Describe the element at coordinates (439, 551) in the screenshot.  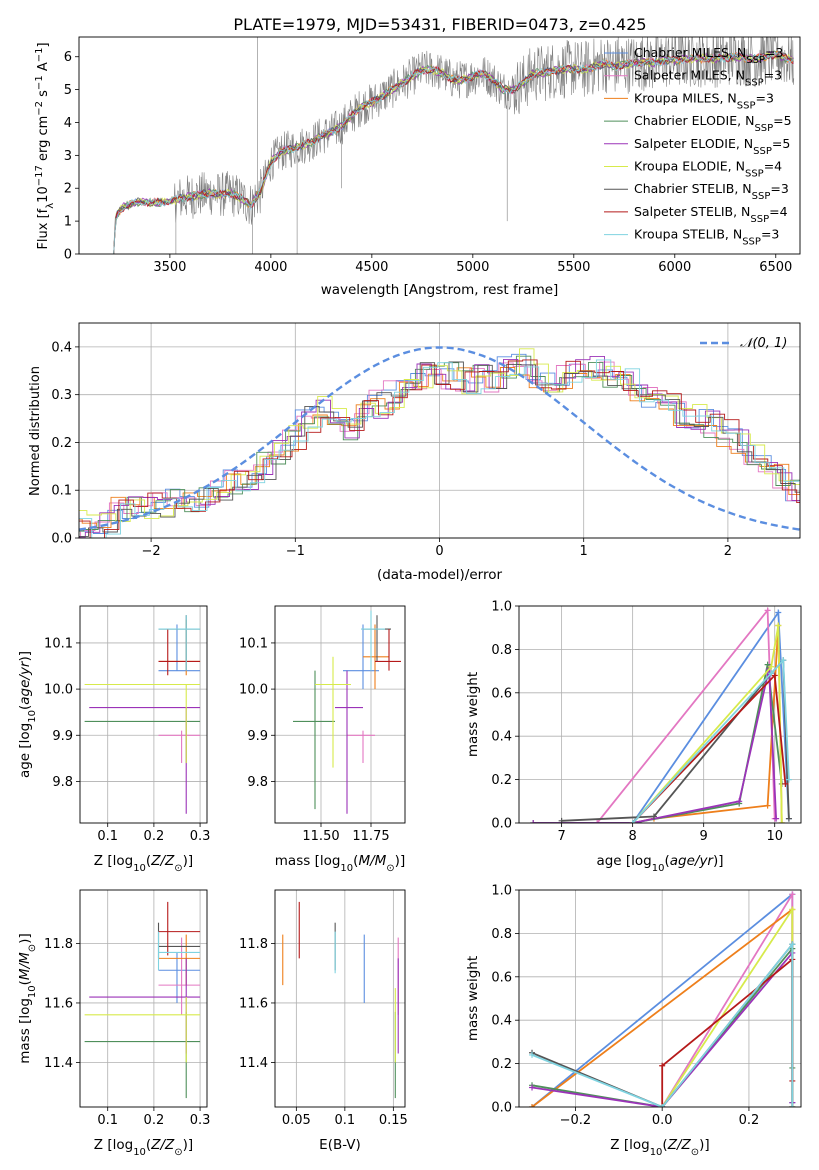
I see `x-tick-label: 0` at that location.